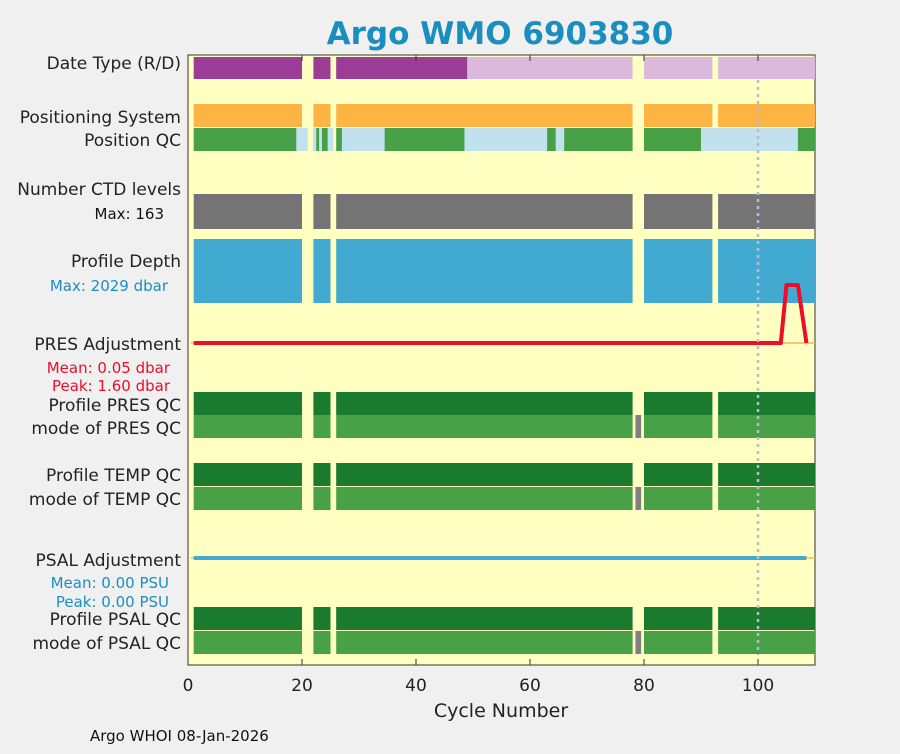 The height and width of the screenshot is (754, 900). Describe the element at coordinates (111, 386) in the screenshot. I see `pres-peak-label: Peak: 1.60 dbar` at that location.